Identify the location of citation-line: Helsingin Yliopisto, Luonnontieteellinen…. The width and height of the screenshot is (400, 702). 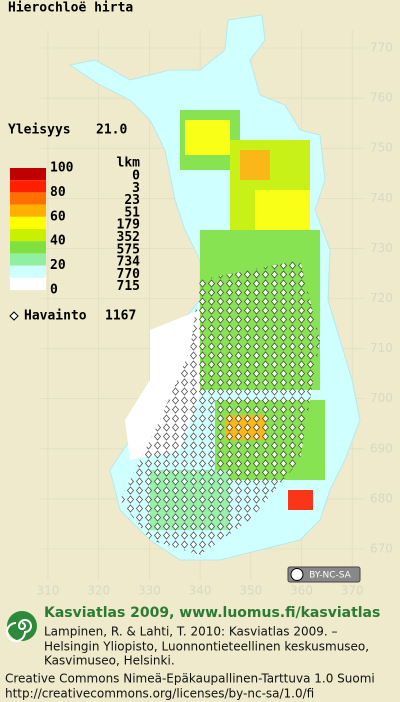
(206, 647).